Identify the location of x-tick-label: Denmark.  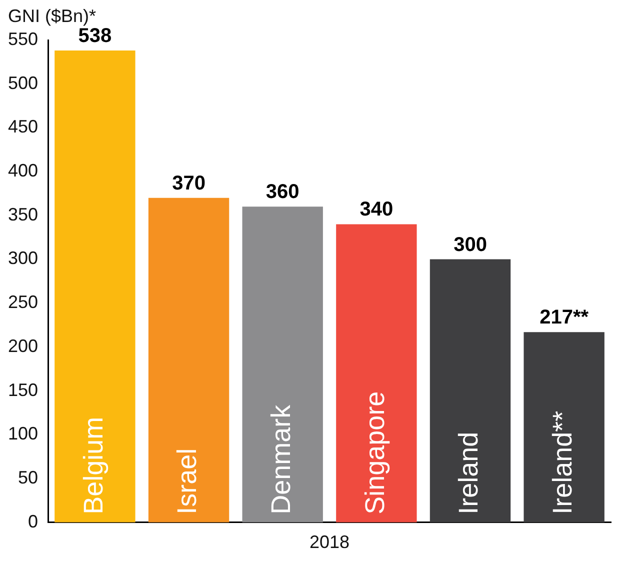
(281, 459).